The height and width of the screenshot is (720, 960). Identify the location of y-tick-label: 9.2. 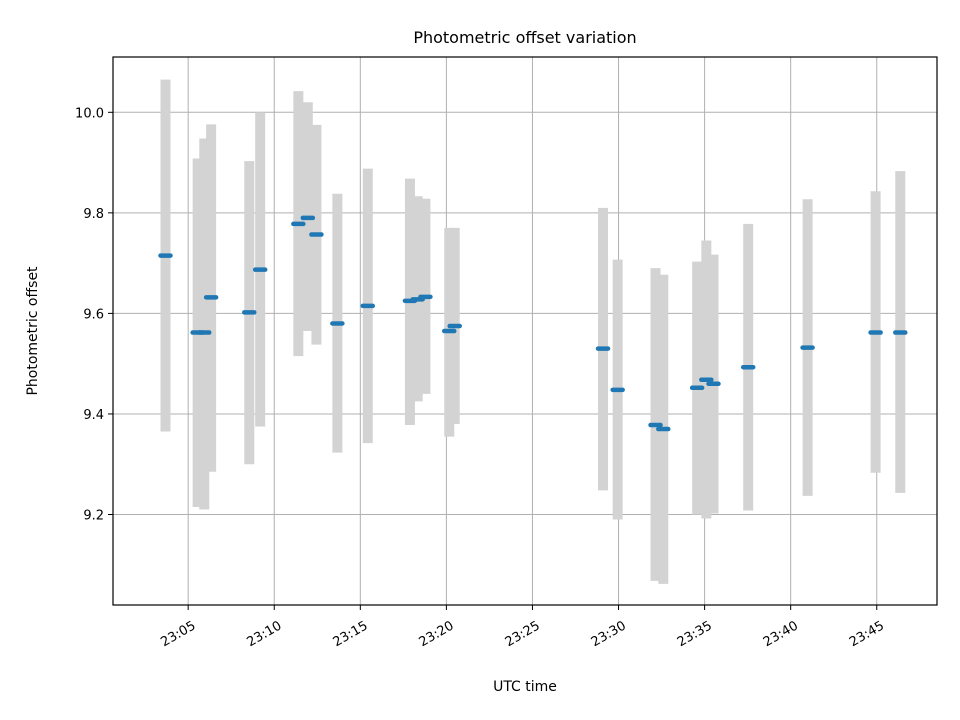
(93, 516).